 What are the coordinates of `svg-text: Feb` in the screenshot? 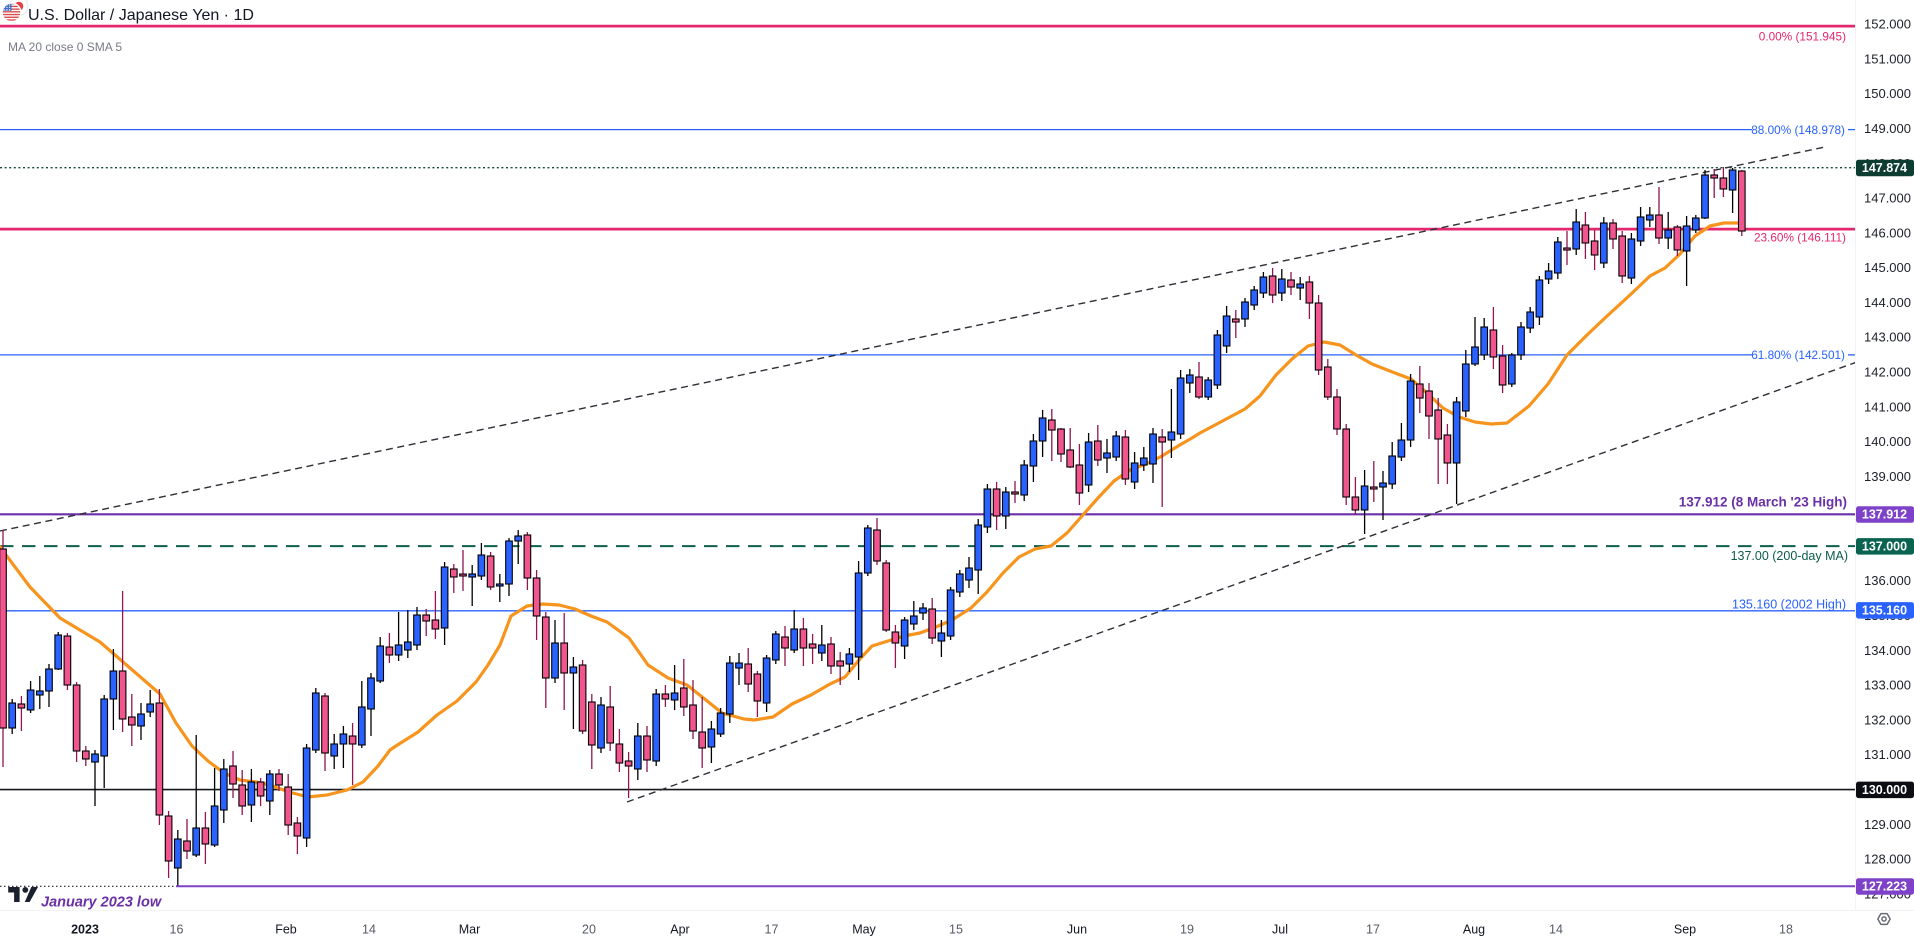 It's located at (286, 930).